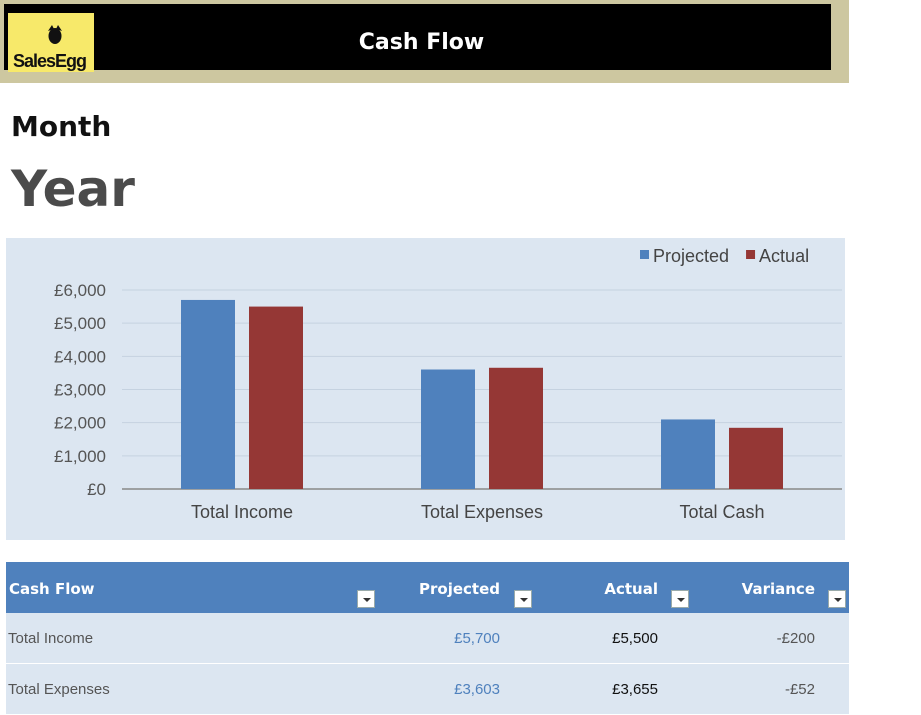  What do you see at coordinates (50, 61) in the screenshot?
I see `logo-text: SalesEgg` at bounding box center [50, 61].